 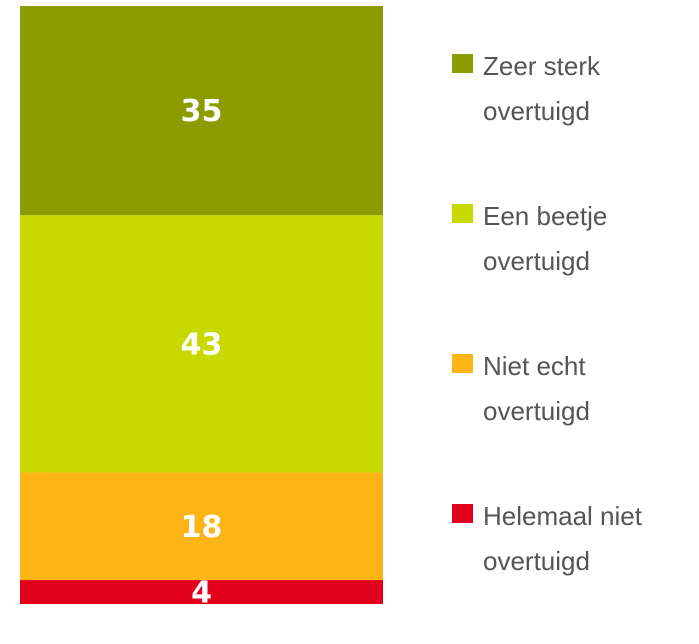 I want to click on legend-label: Helemaal niet overtuigd, so click(x=562, y=538).